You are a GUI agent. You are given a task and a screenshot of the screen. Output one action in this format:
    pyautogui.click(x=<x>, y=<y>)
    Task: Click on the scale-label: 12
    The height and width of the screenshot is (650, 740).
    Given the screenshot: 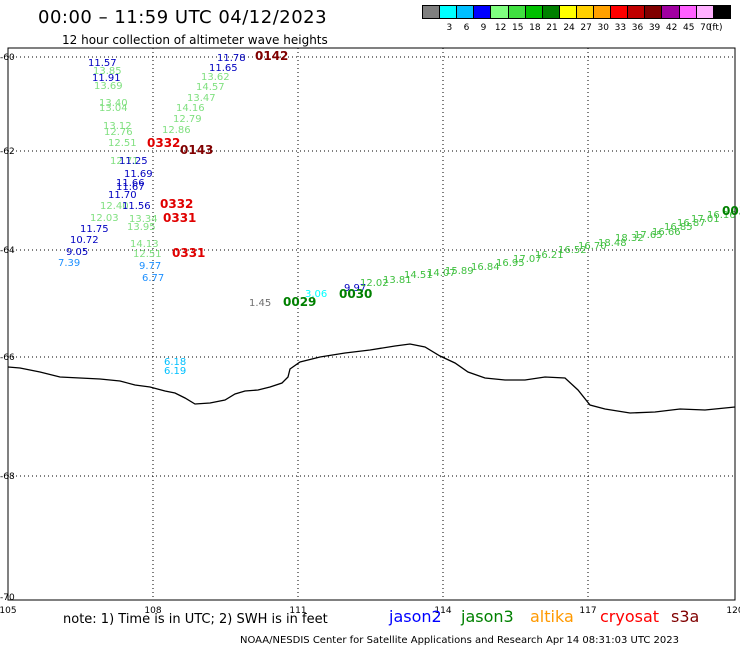 What is the action you would take?
    pyautogui.click(x=500, y=28)
    